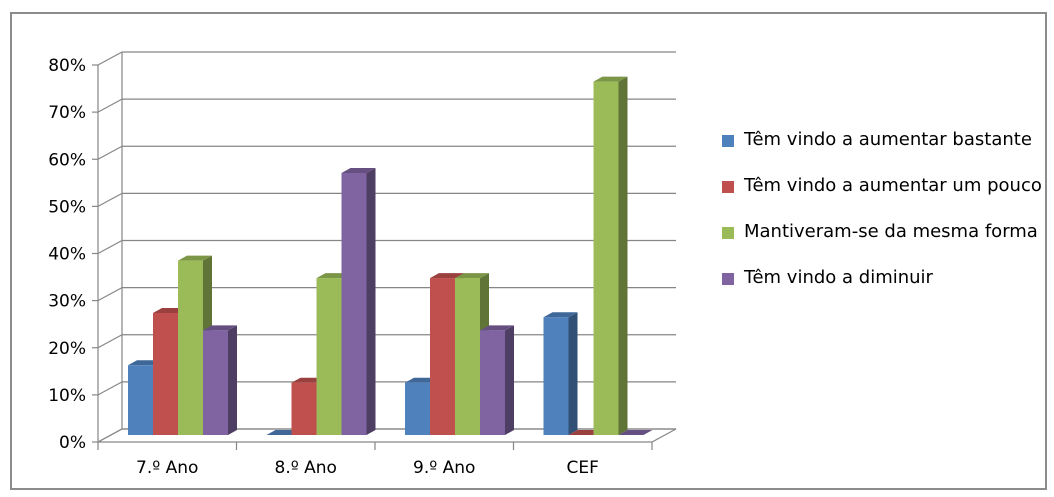 This screenshot has height=497, width=1054. I want to click on legend-item: Têm vindo a diminuir, so click(884, 278).